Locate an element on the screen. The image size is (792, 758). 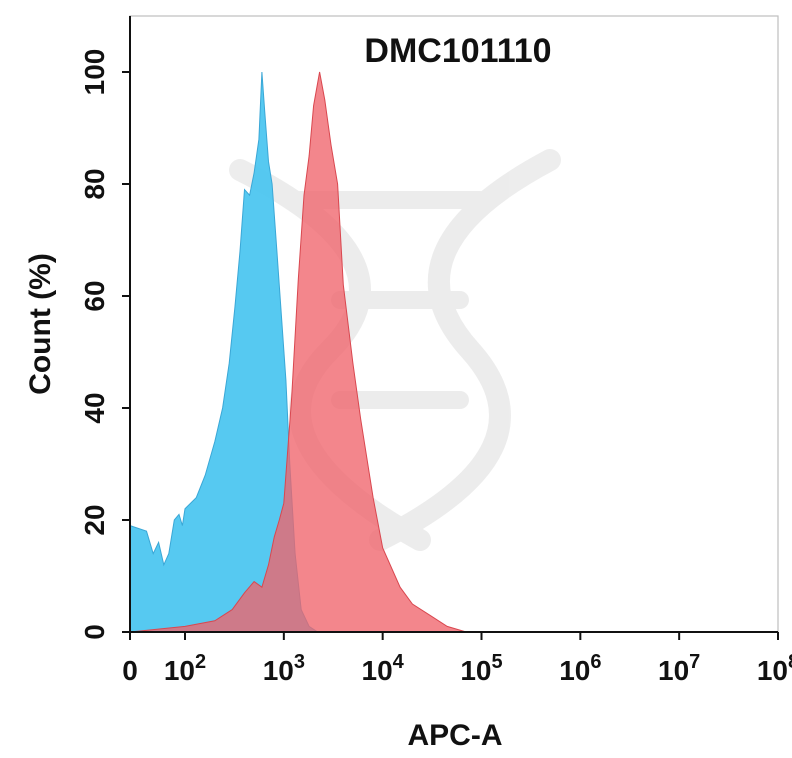
x-tick-label: 10⁴ is located at coordinates (383, 668).